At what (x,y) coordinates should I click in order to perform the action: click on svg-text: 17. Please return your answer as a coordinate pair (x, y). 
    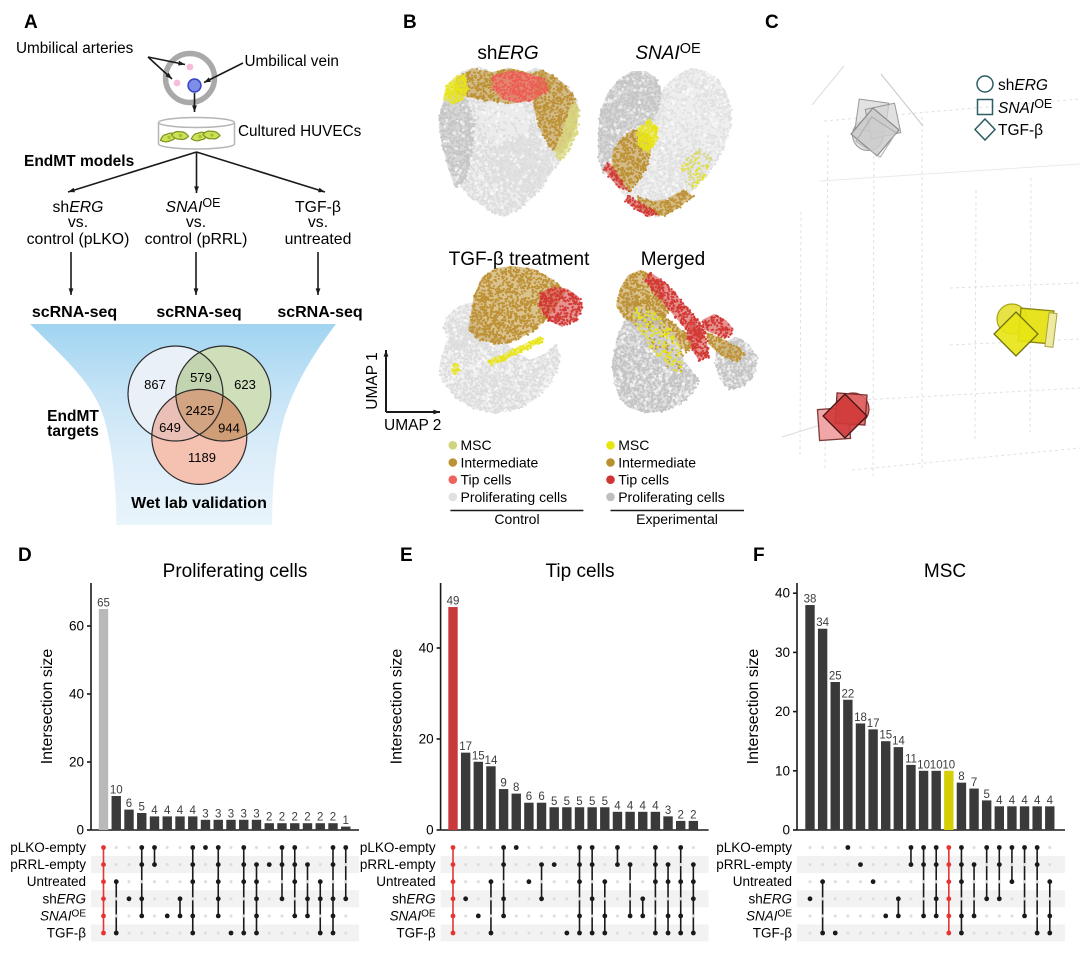
    Looking at the image, I should click on (873, 724).